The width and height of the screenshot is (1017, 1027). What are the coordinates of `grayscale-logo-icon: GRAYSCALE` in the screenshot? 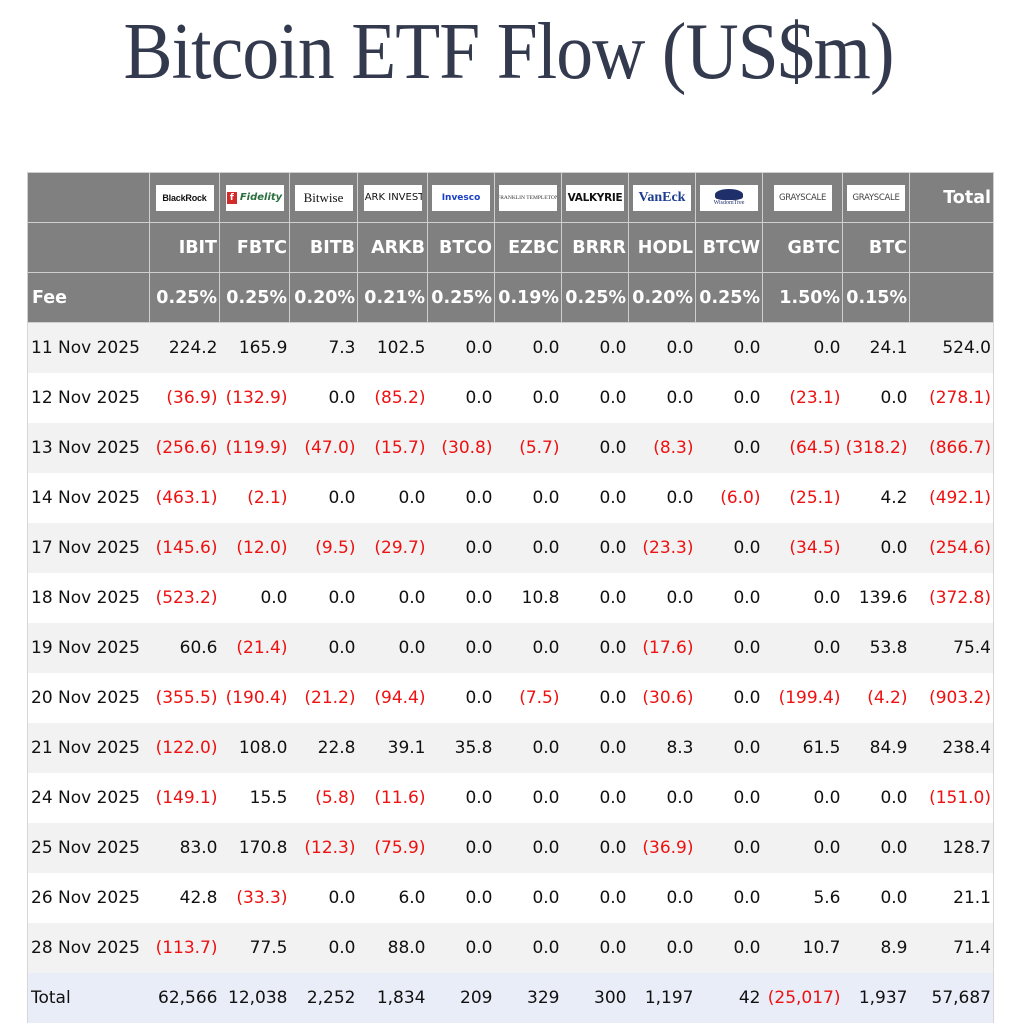 It's located at (802, 197).